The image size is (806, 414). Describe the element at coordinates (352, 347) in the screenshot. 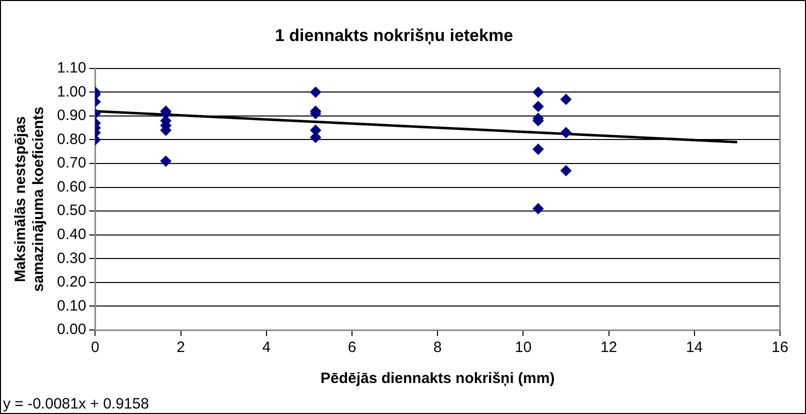

I see `x-tick-label: 6` at that location.